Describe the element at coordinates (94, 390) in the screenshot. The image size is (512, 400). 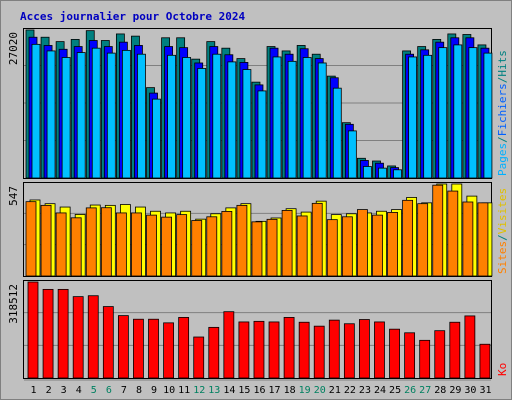
I see `x-tick-label: 5` at that location.